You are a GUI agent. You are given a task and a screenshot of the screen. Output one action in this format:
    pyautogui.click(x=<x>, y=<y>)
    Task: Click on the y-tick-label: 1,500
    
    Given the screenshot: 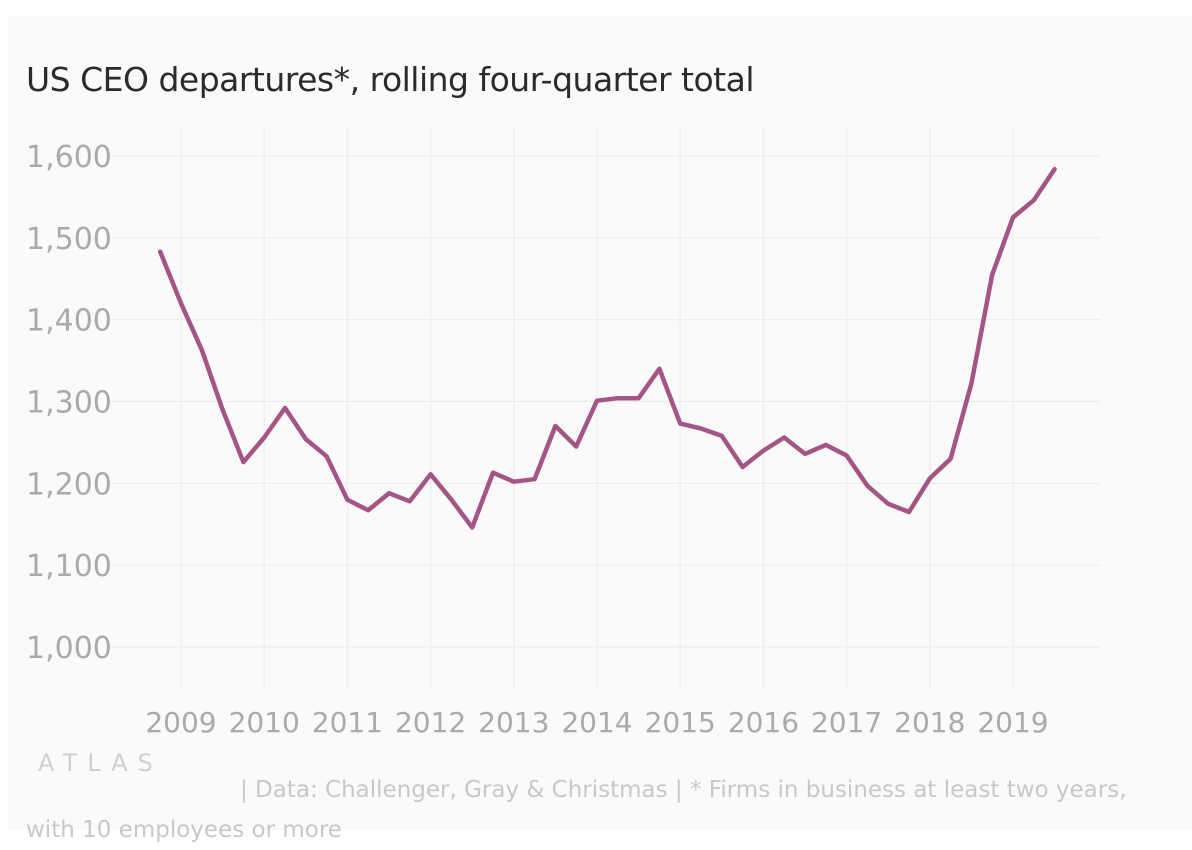 What is the action you would take?
    pyautogui.click(x=69, y=239)
    